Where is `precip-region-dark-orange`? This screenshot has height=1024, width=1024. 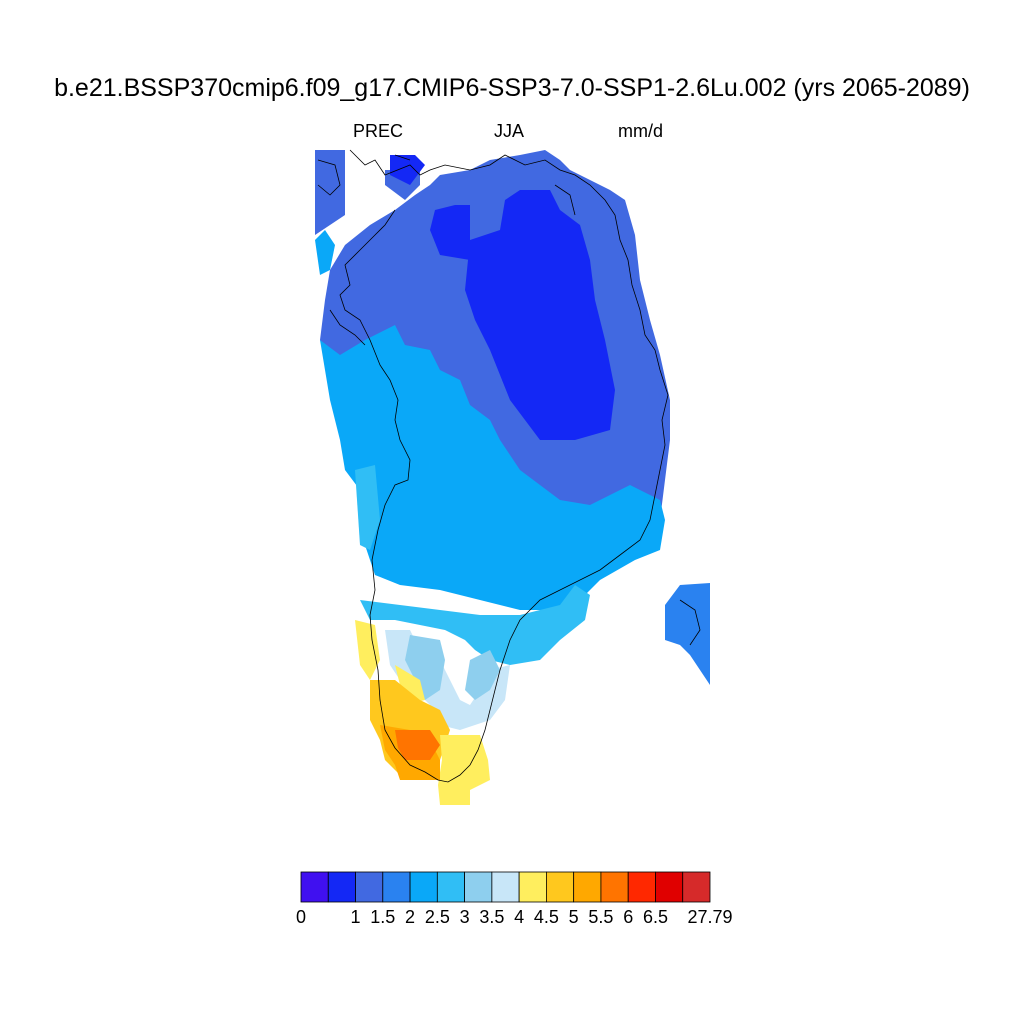 precip-region-dark-orange is located at coordinates (417, 745).